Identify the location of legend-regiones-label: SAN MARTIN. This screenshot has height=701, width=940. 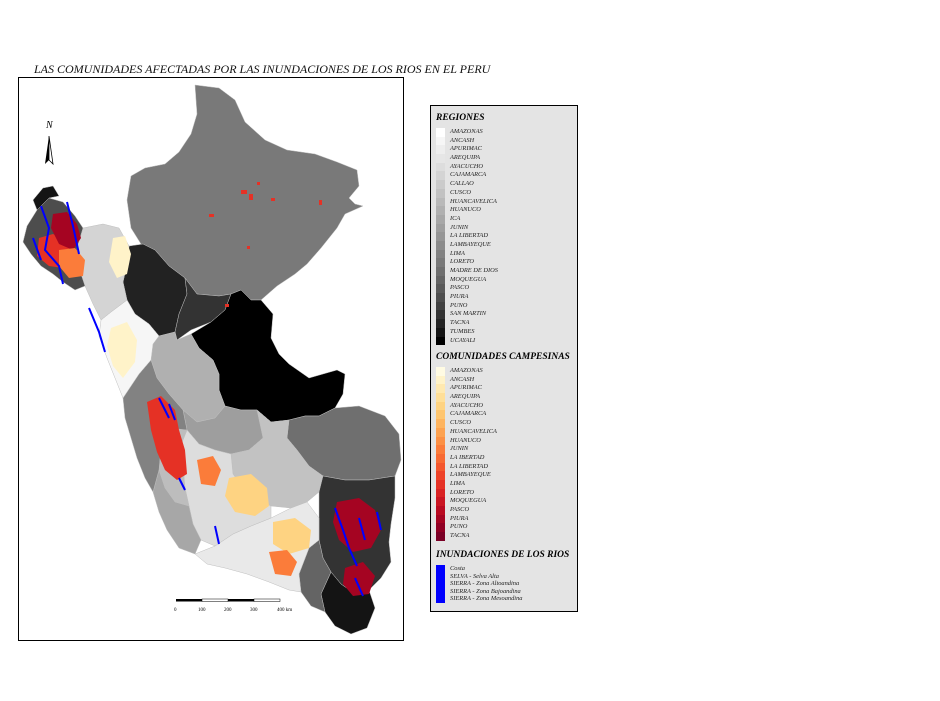
(468, 314).